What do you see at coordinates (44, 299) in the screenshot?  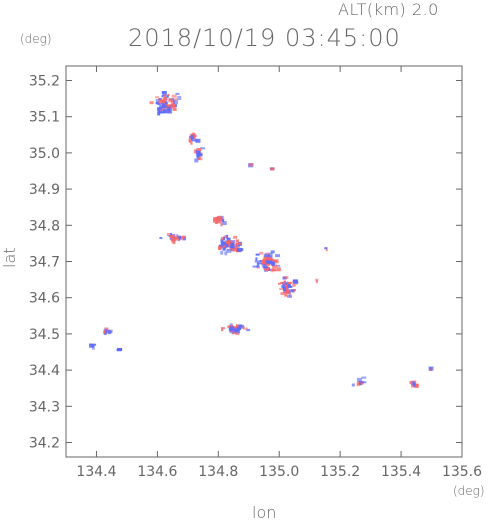 I see `y-tick-label: 34.6` at bounding box center [44, 299].